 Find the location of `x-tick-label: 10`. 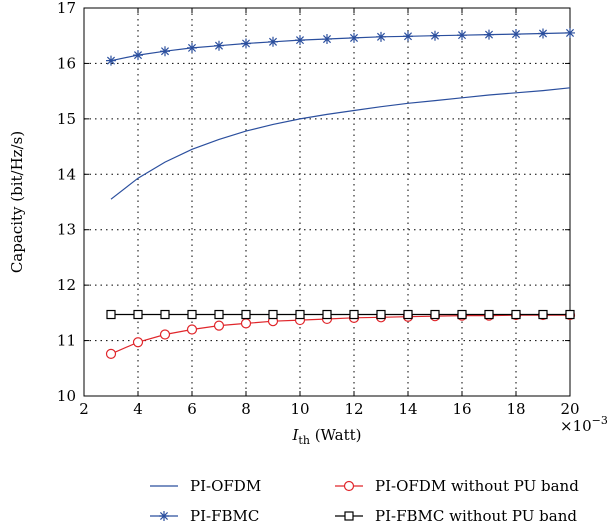

x-tick-label: 10 is located at coordinates (299, 409).